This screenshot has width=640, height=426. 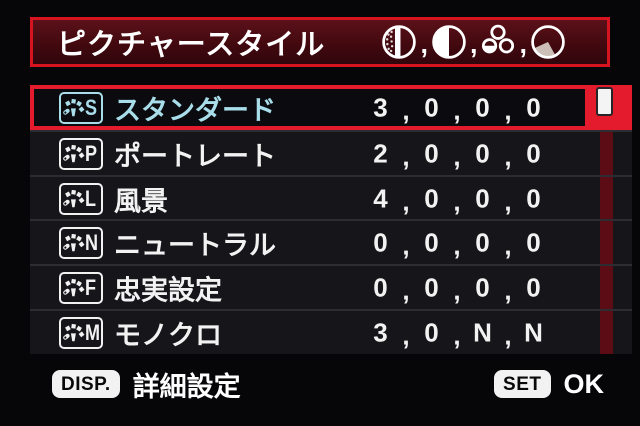 I want to click on picture-style-row: N ニュートラル 0, 0, 0, 0, so click(x=331, y=241).